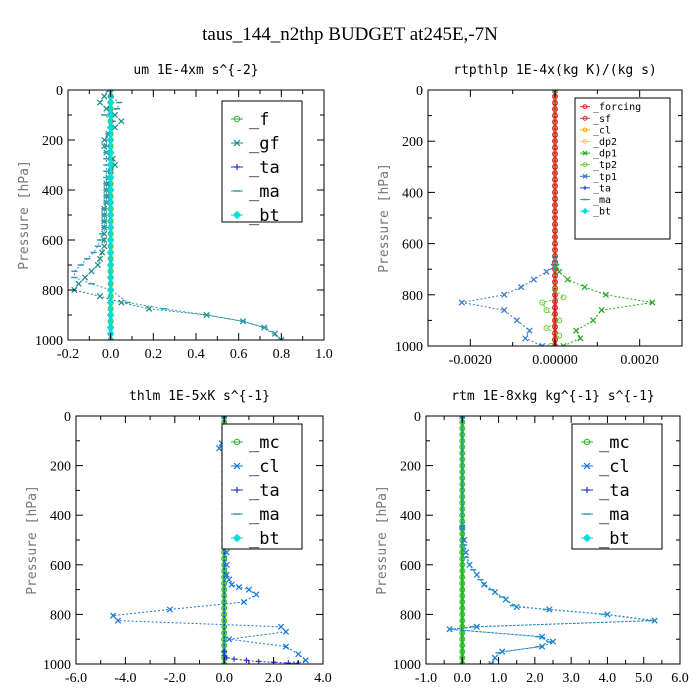 Image resolution: width=700 pixels, height=700 pixels. Describe the element at coordinates (350, 34) in the screenshot. I see `figure-title: taus_144_n2thp BUDGET at245E,-7N` at that location.